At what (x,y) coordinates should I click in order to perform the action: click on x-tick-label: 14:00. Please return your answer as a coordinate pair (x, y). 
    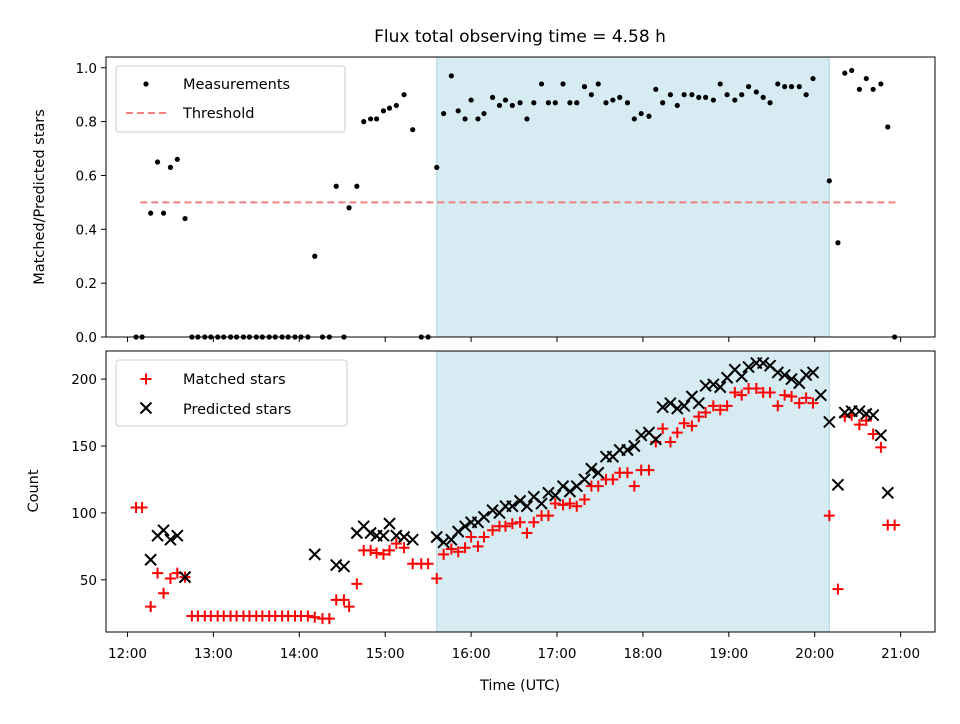
    Looking at the image, I should click on (299, 654).